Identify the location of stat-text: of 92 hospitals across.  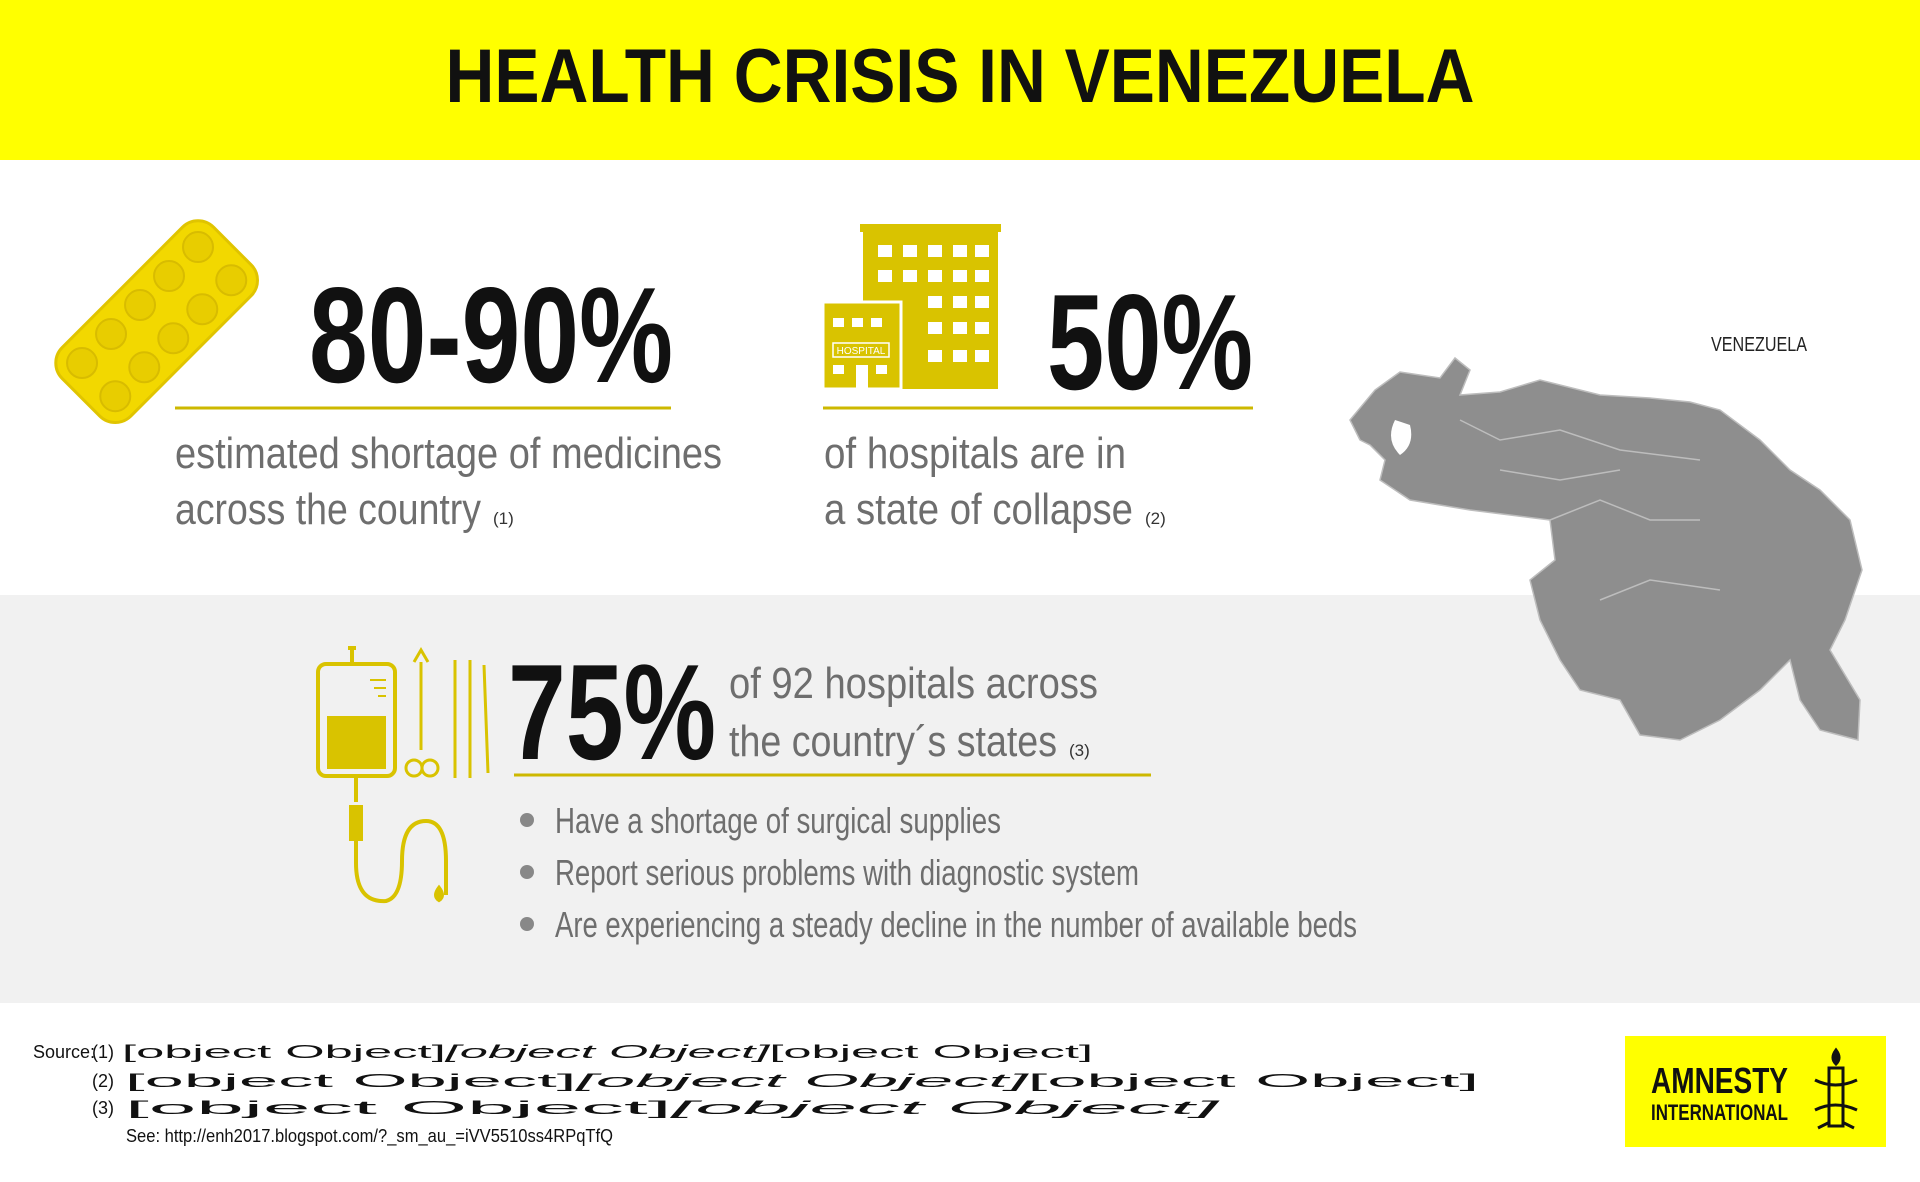
(913, 683).